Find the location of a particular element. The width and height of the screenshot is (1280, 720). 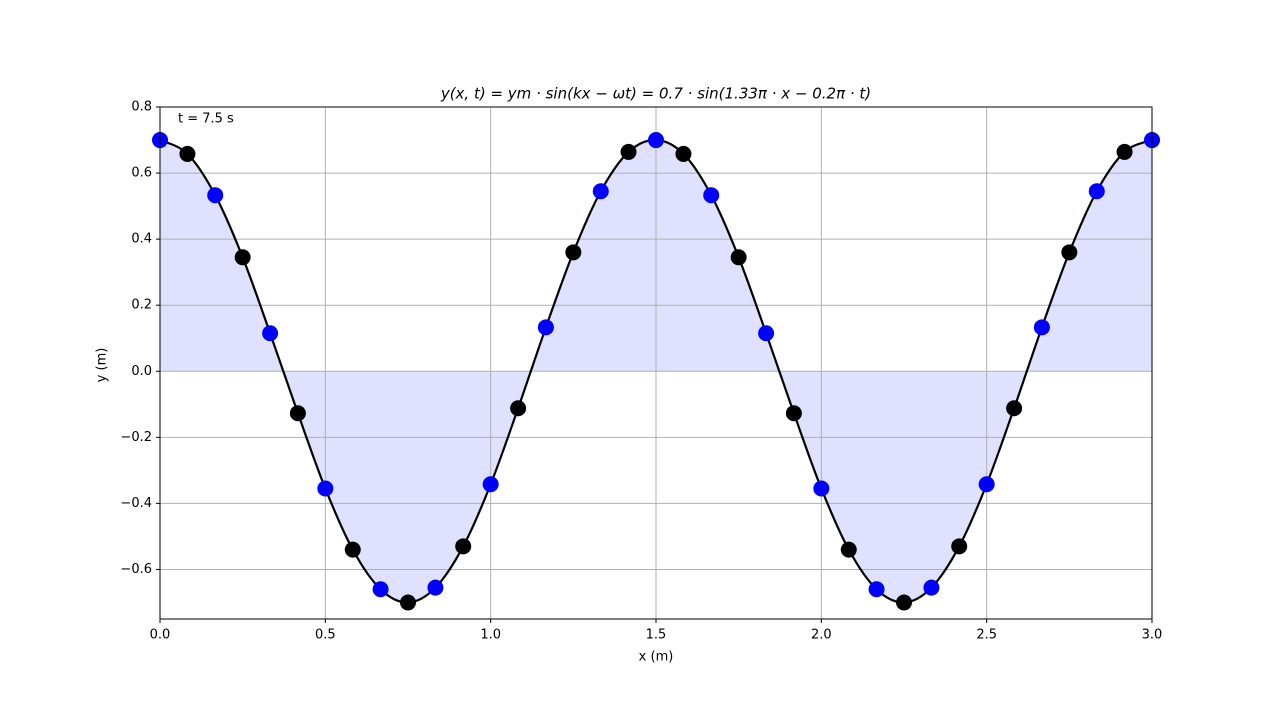

y-axis-label: y (m) is located at coordinates (102, 365).